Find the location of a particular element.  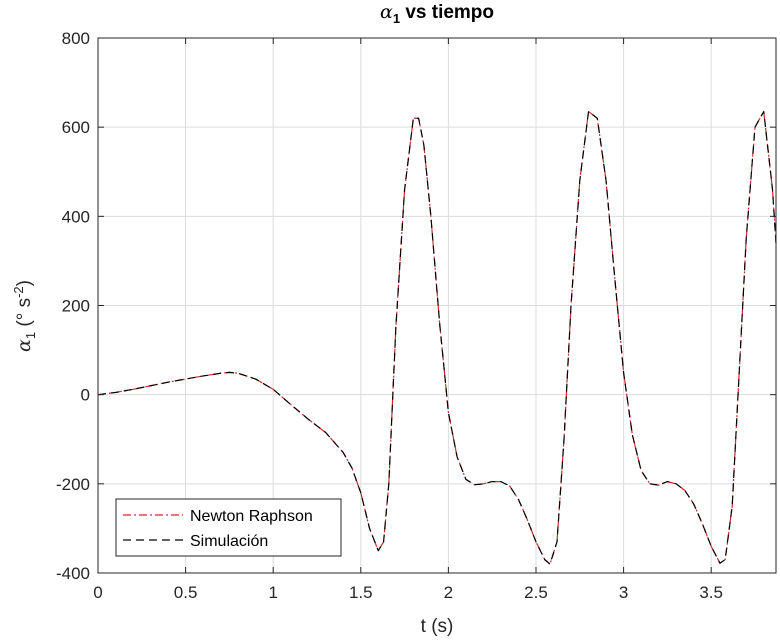

x-tick-label: 2.5 is located at coordinates (536, 592).